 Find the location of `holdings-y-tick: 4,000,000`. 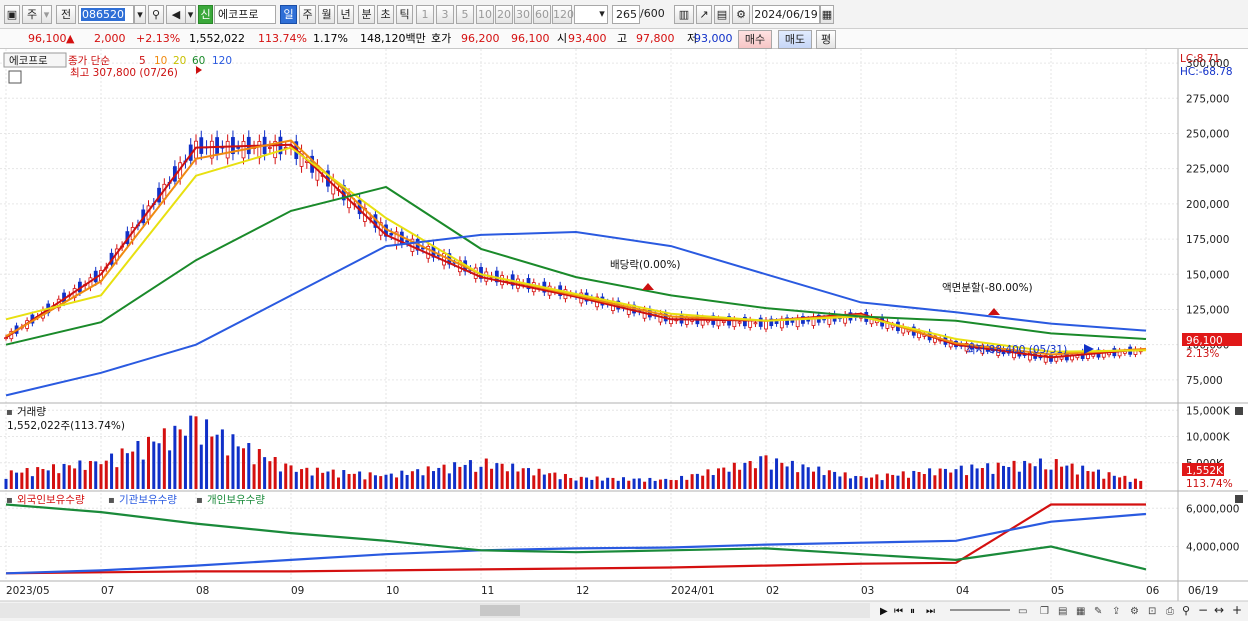

holdings-y-tick: 4,000,000 is located at coordinates (1212, 548).